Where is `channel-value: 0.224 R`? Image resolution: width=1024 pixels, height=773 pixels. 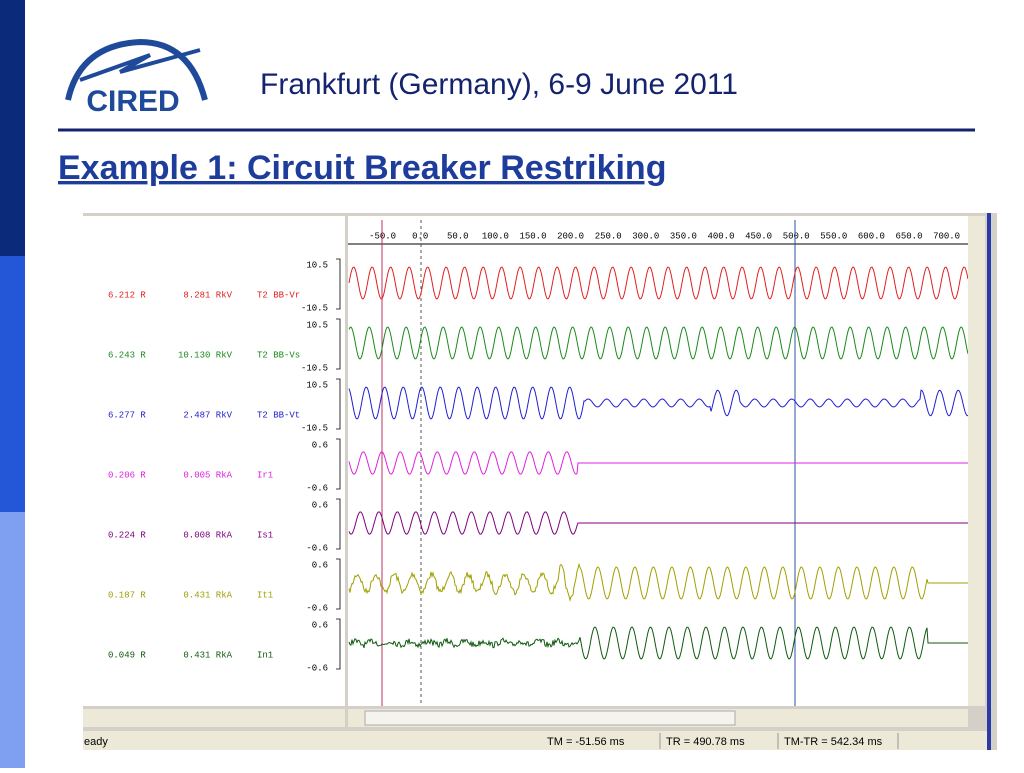
channel-value: 0.224 R is located at coordinates (127, 535).